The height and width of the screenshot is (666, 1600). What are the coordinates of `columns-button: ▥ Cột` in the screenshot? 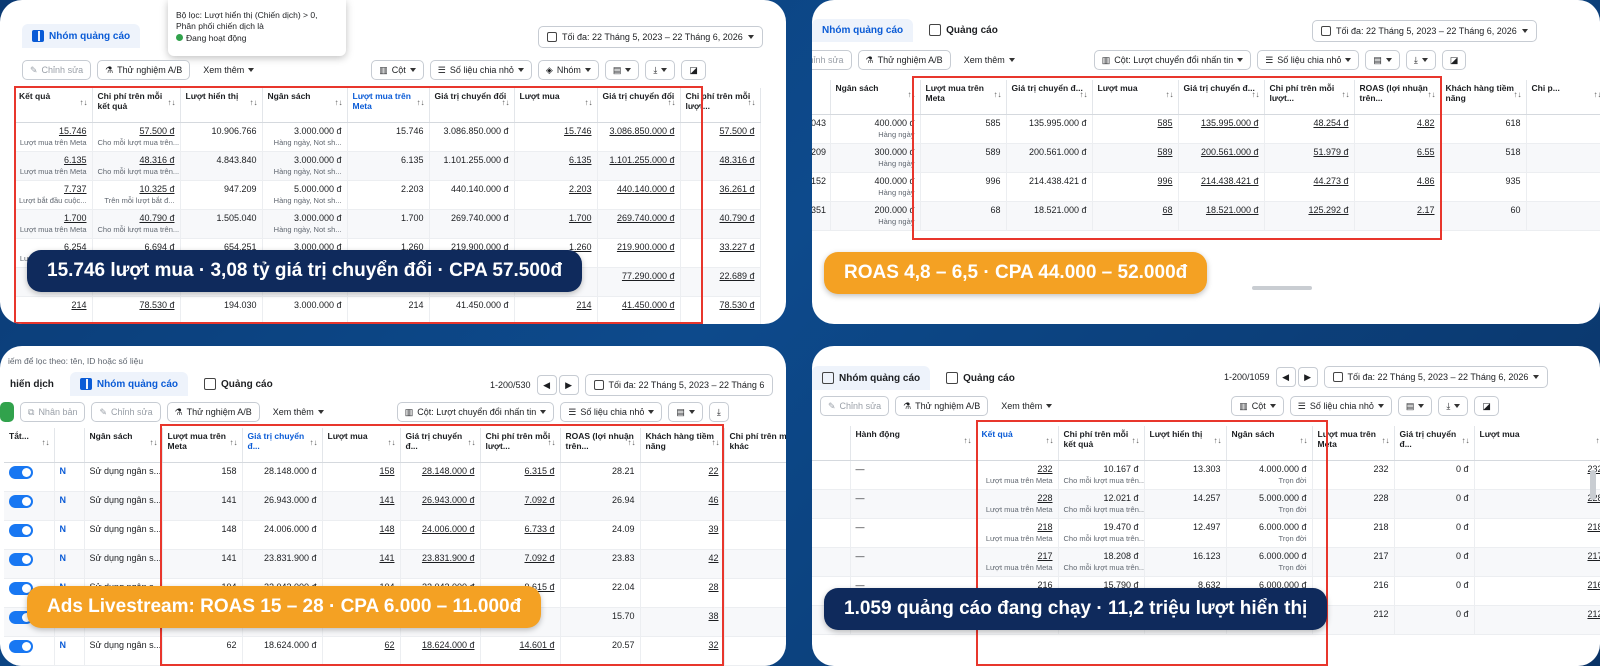 It's located at (397, 70).